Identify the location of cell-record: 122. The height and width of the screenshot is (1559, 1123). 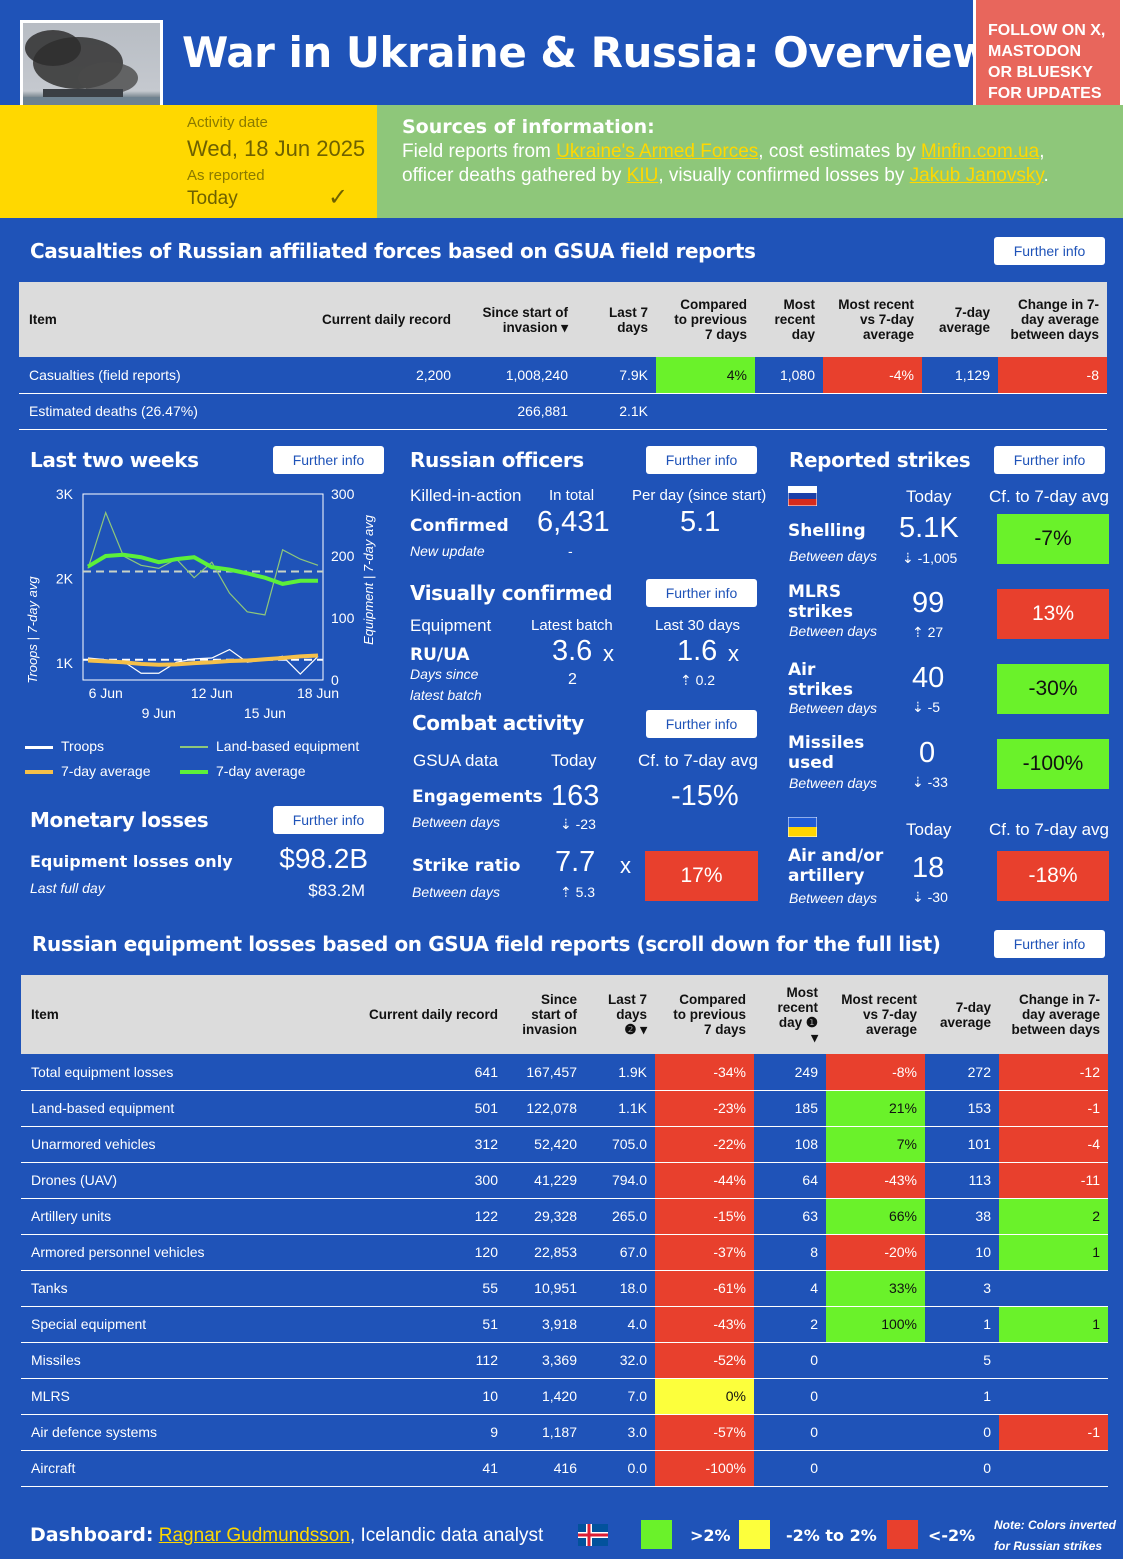
(411, 1216).